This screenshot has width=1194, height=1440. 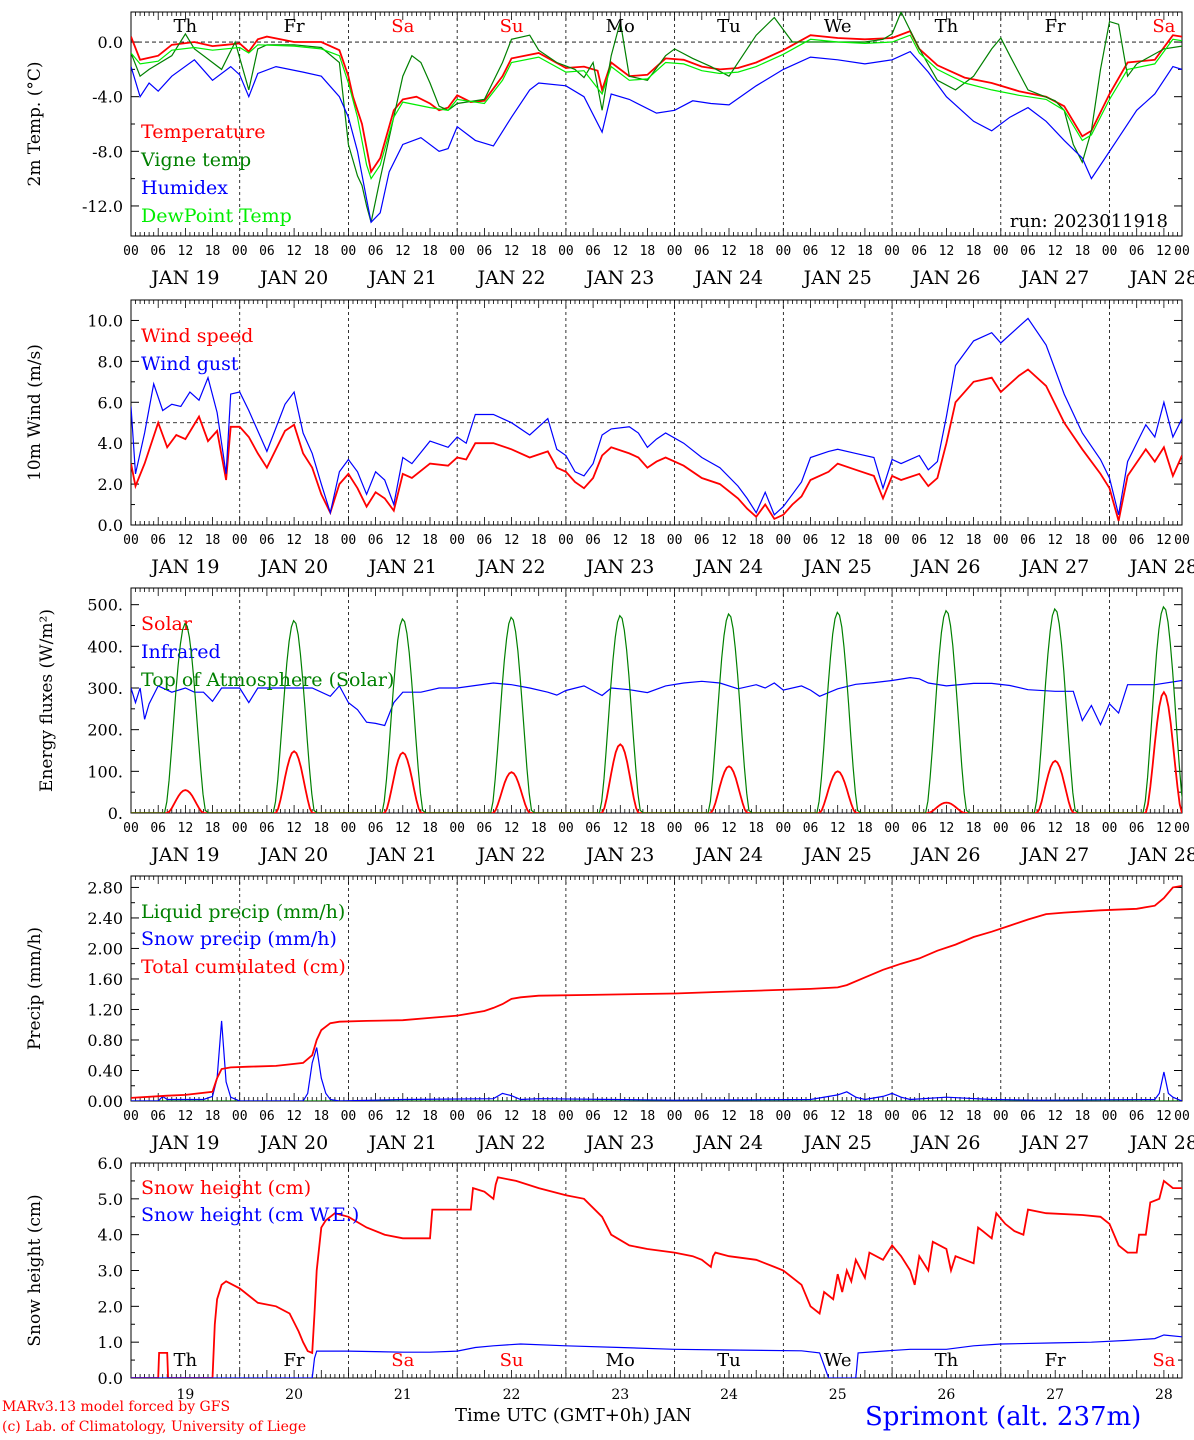 What do you see at coordinates (1161, 855) in the screenshot?
I see `date-label: JAN 28` at bounding box center [1161, 855].